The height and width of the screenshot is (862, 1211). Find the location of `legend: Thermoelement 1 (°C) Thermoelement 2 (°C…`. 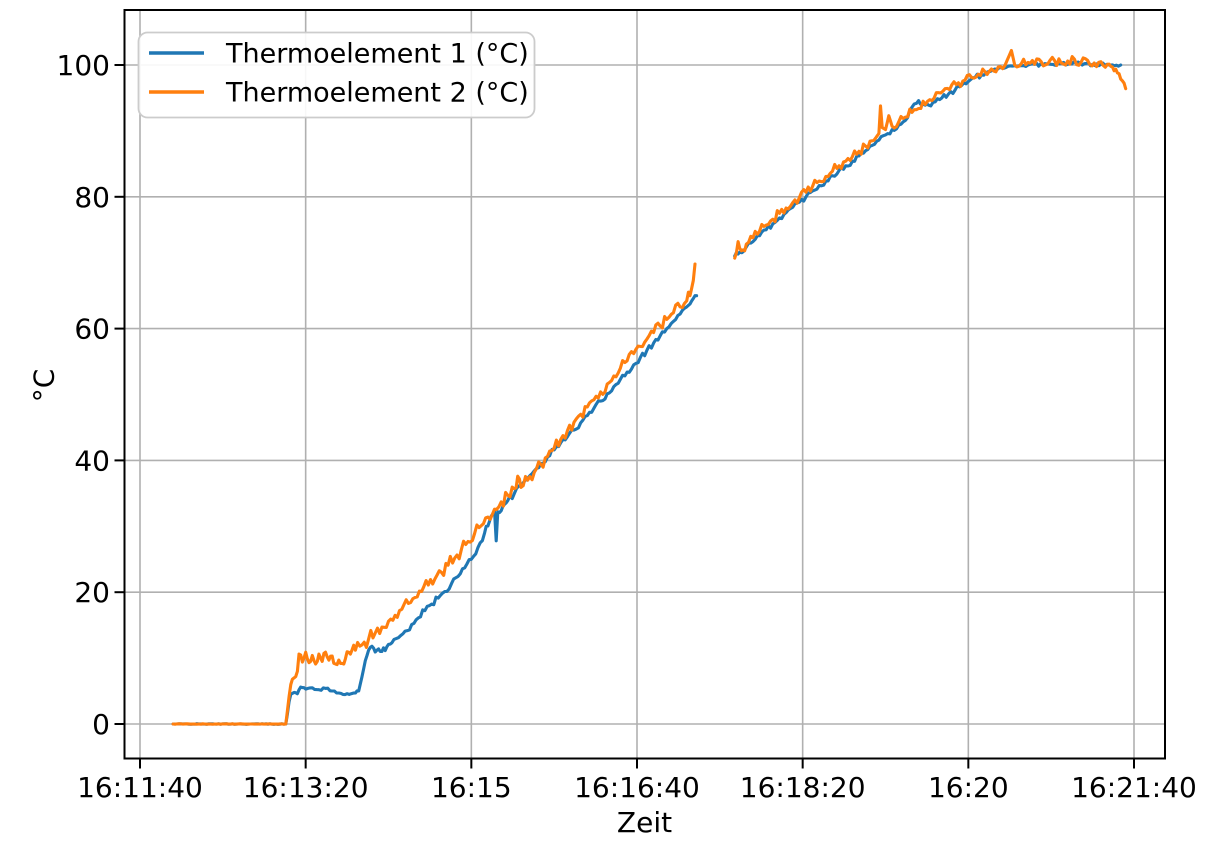

legend: Thermoelement 1 (°C) Thermoelement 2 (°C… is located at coordinates (336, 75).